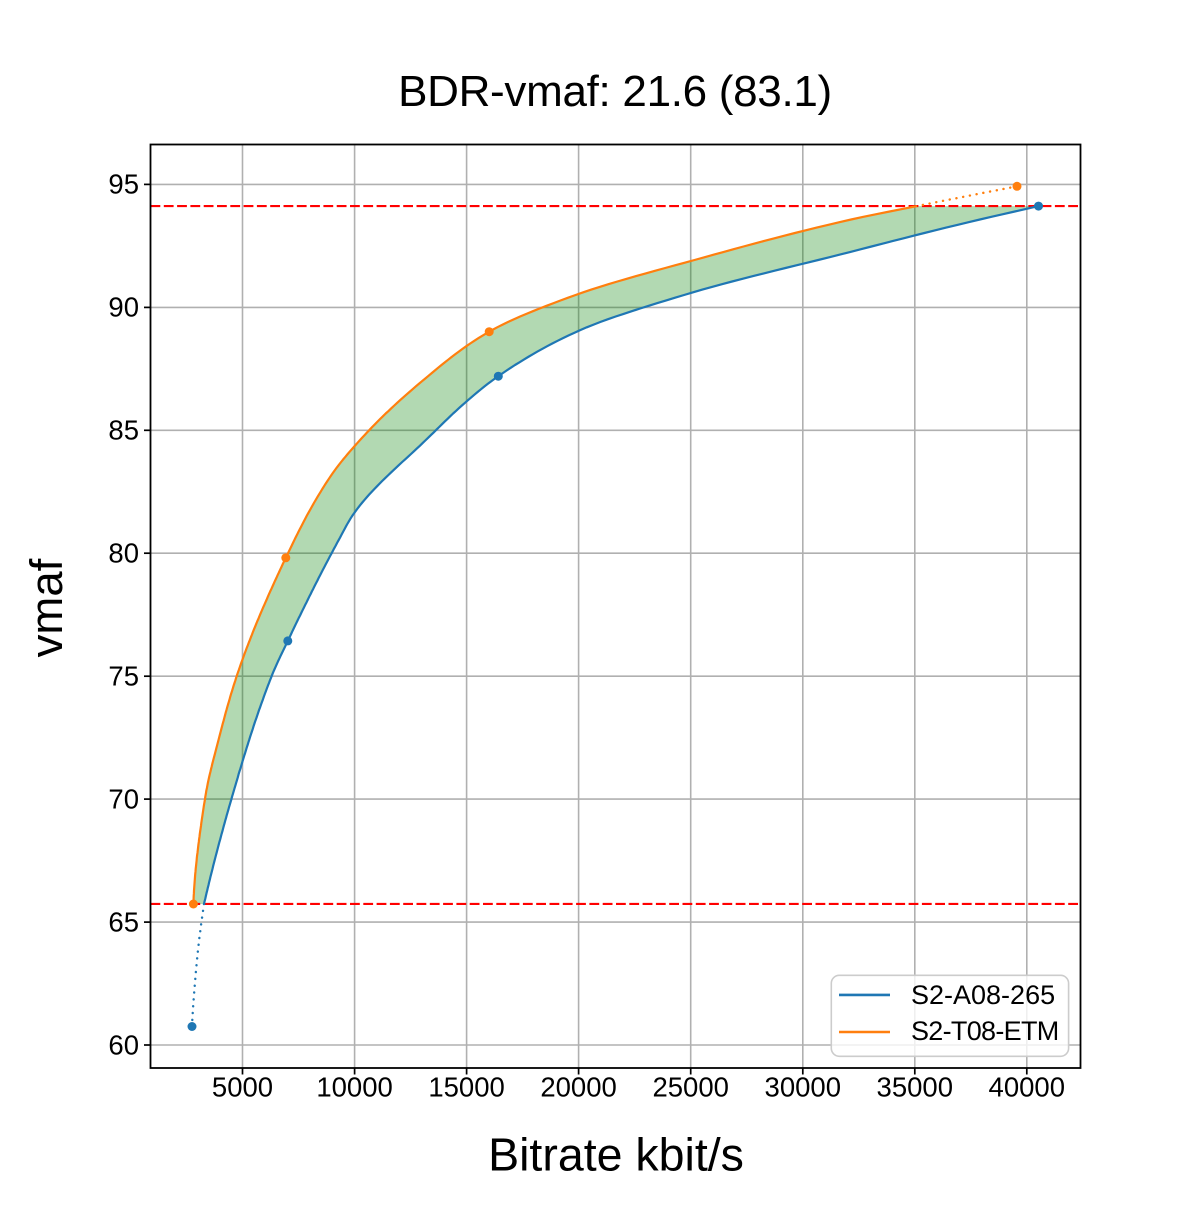 This screenshot has height=1205, width=1200. What do you see at coordinates (123, 430) in the screenshot?
I see `svg-text: 85` at bounding box center [123, 430].